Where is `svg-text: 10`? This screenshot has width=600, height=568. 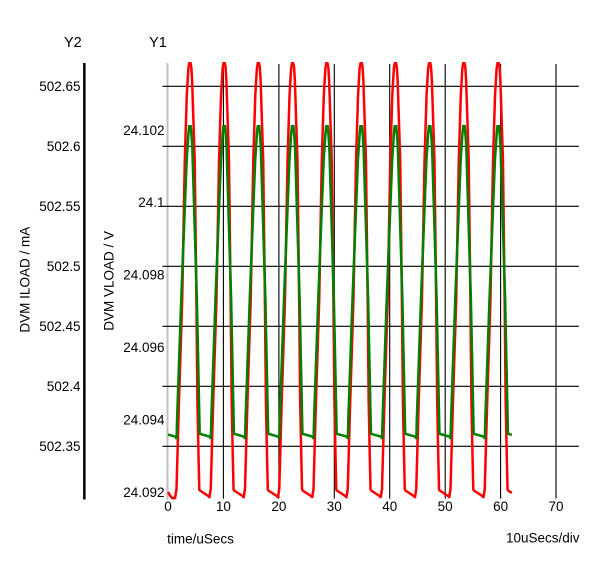
svg-text: 10 is located at coordinates (223, 506).